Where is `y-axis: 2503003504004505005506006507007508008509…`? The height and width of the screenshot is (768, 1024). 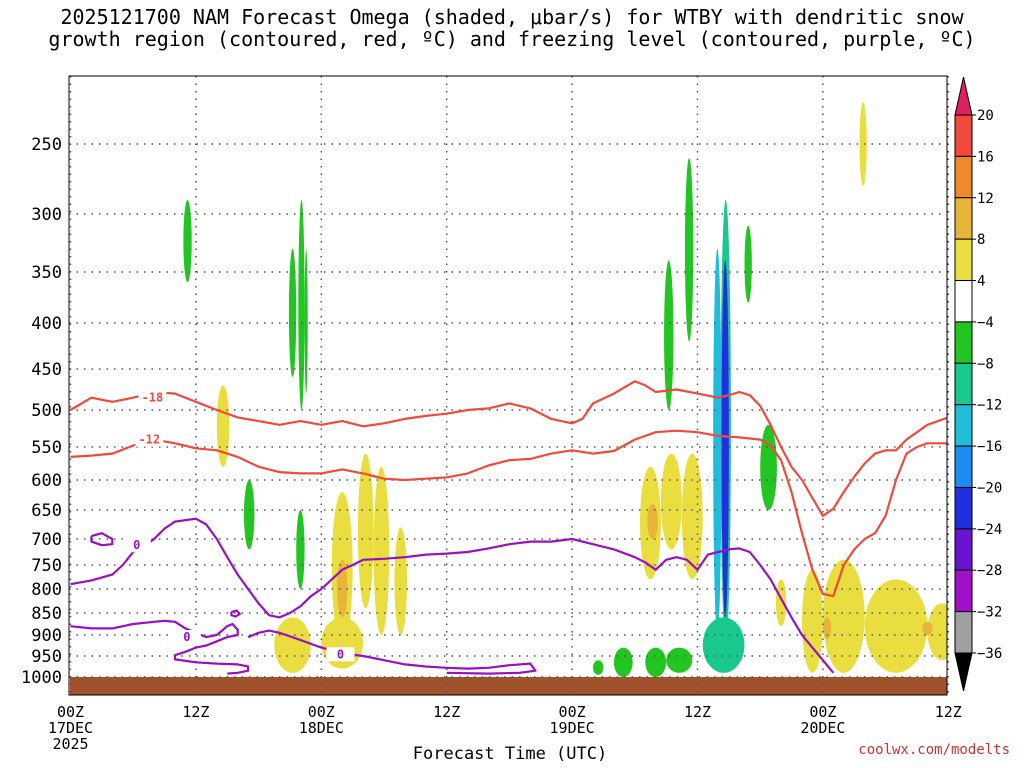
y-axis: 2503003504004505005506006507007508008509… is located at coordinates (41, 411).